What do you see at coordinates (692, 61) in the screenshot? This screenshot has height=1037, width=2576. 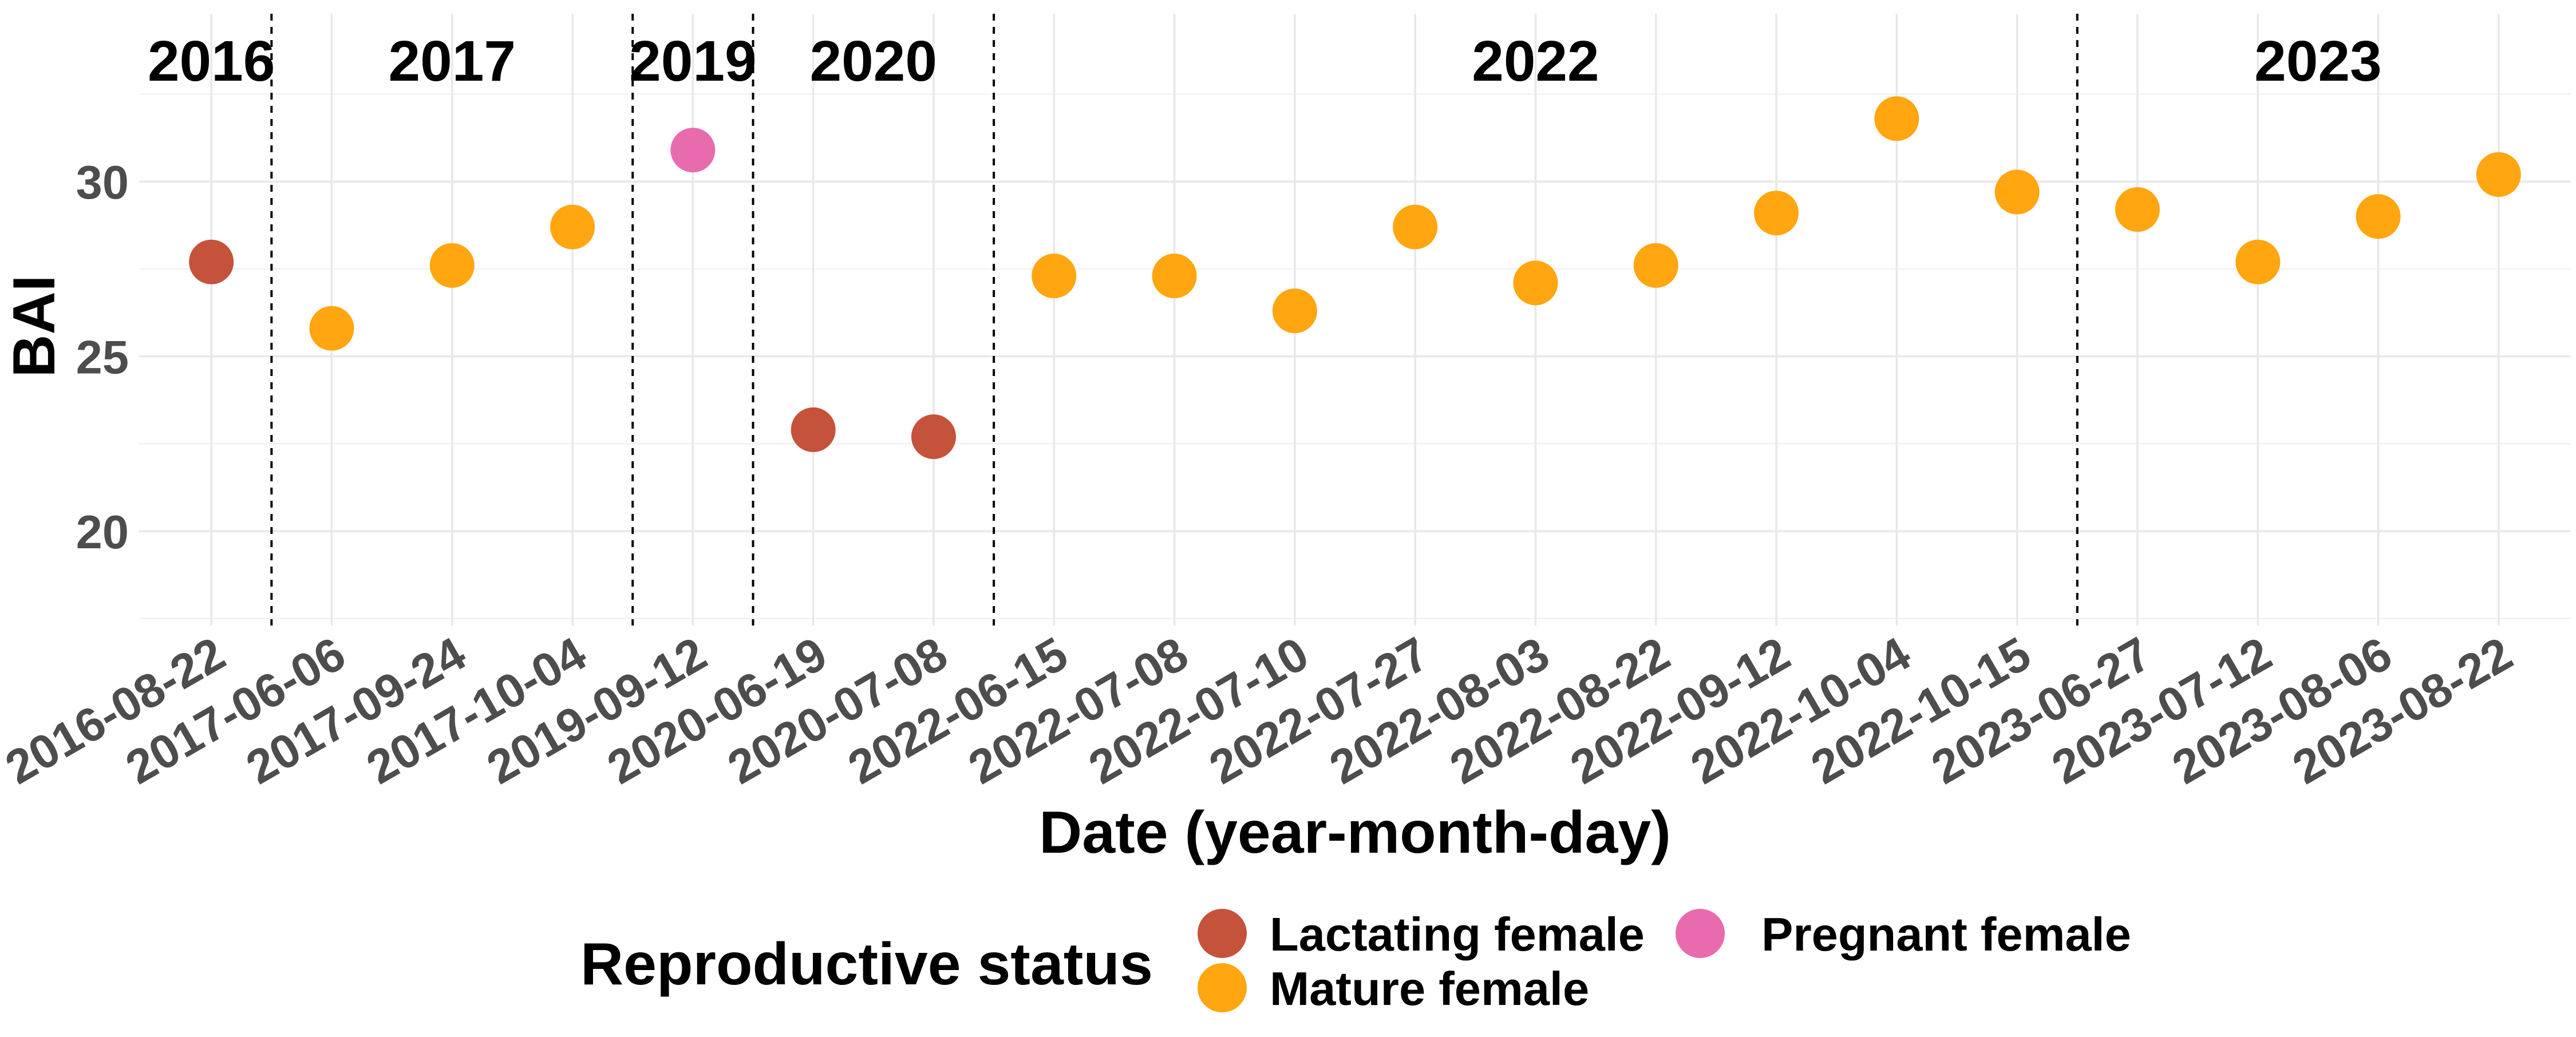 I see `year-label: 2019` at bounding box center [692, 61].